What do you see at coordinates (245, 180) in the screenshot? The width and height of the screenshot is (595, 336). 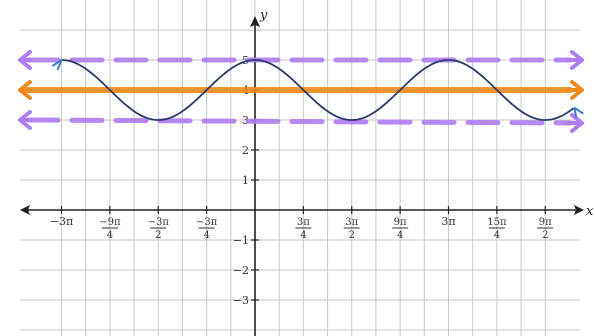 I see `y-tick-label: 1` at bounding box center [245, 180].